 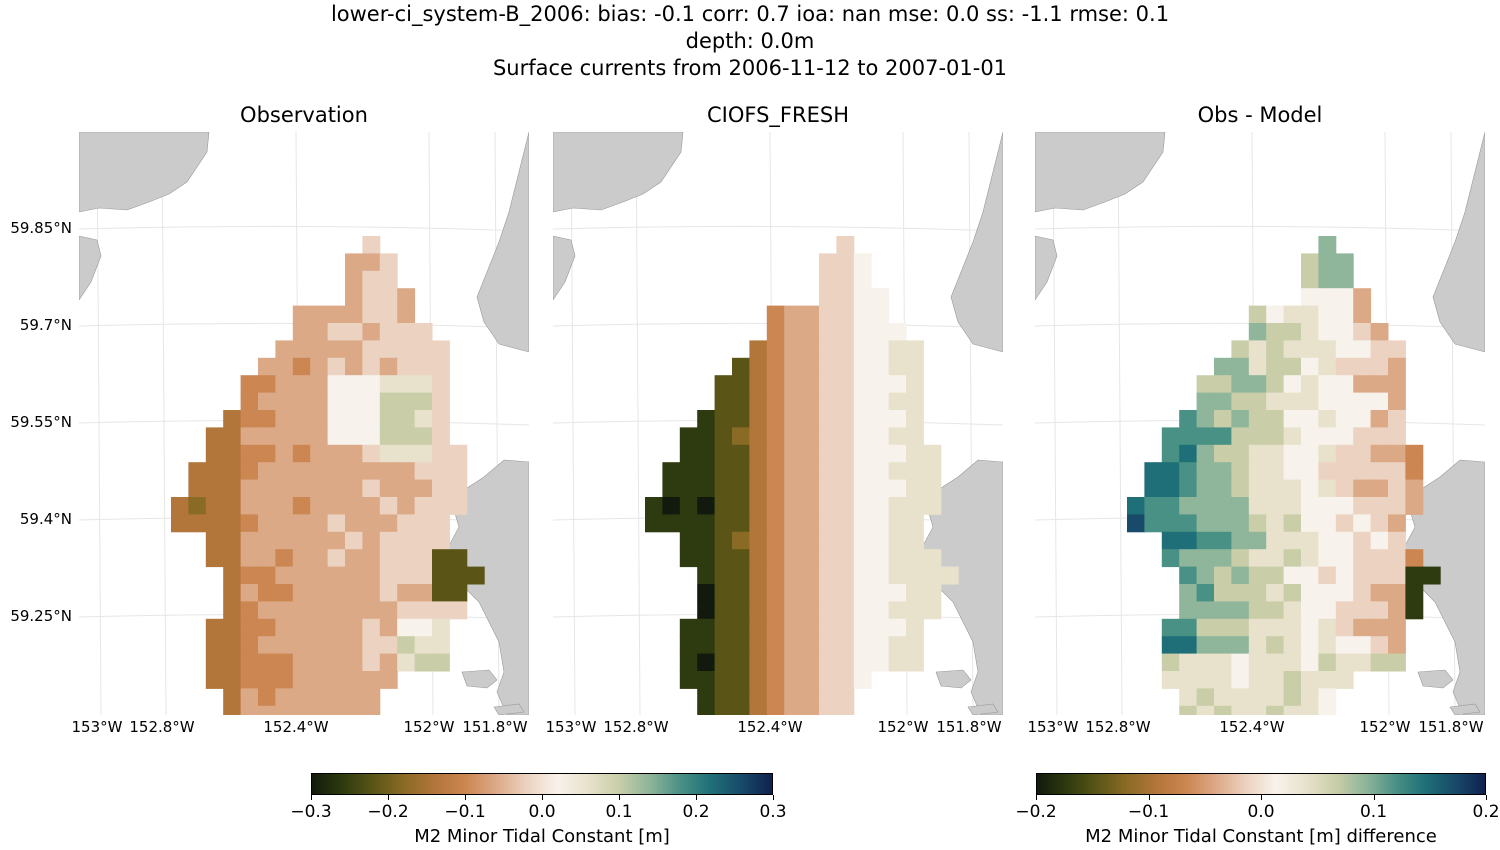 What do you see at coordinates (45, 519) in the screenshot?
I see `lat-label: 59.4°N` at bounding box center [45, 519].